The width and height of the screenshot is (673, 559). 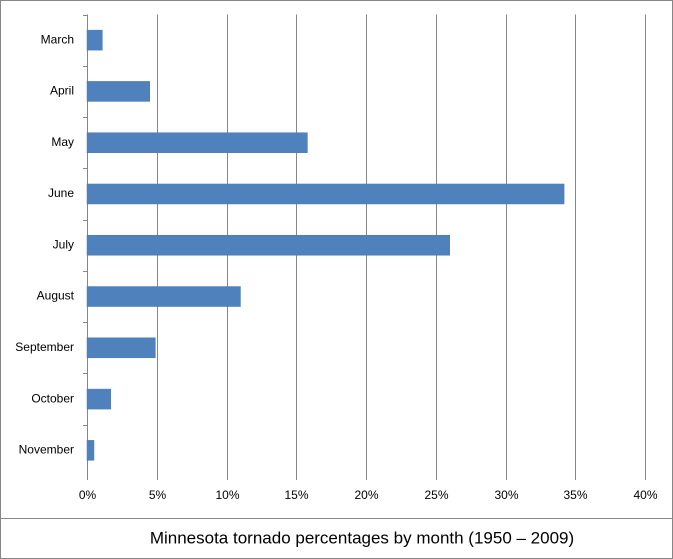 What do you see at coordinates (57, 39) in the screenshot?
I see `y-tick-label: March` at bounding box center [57, 39].